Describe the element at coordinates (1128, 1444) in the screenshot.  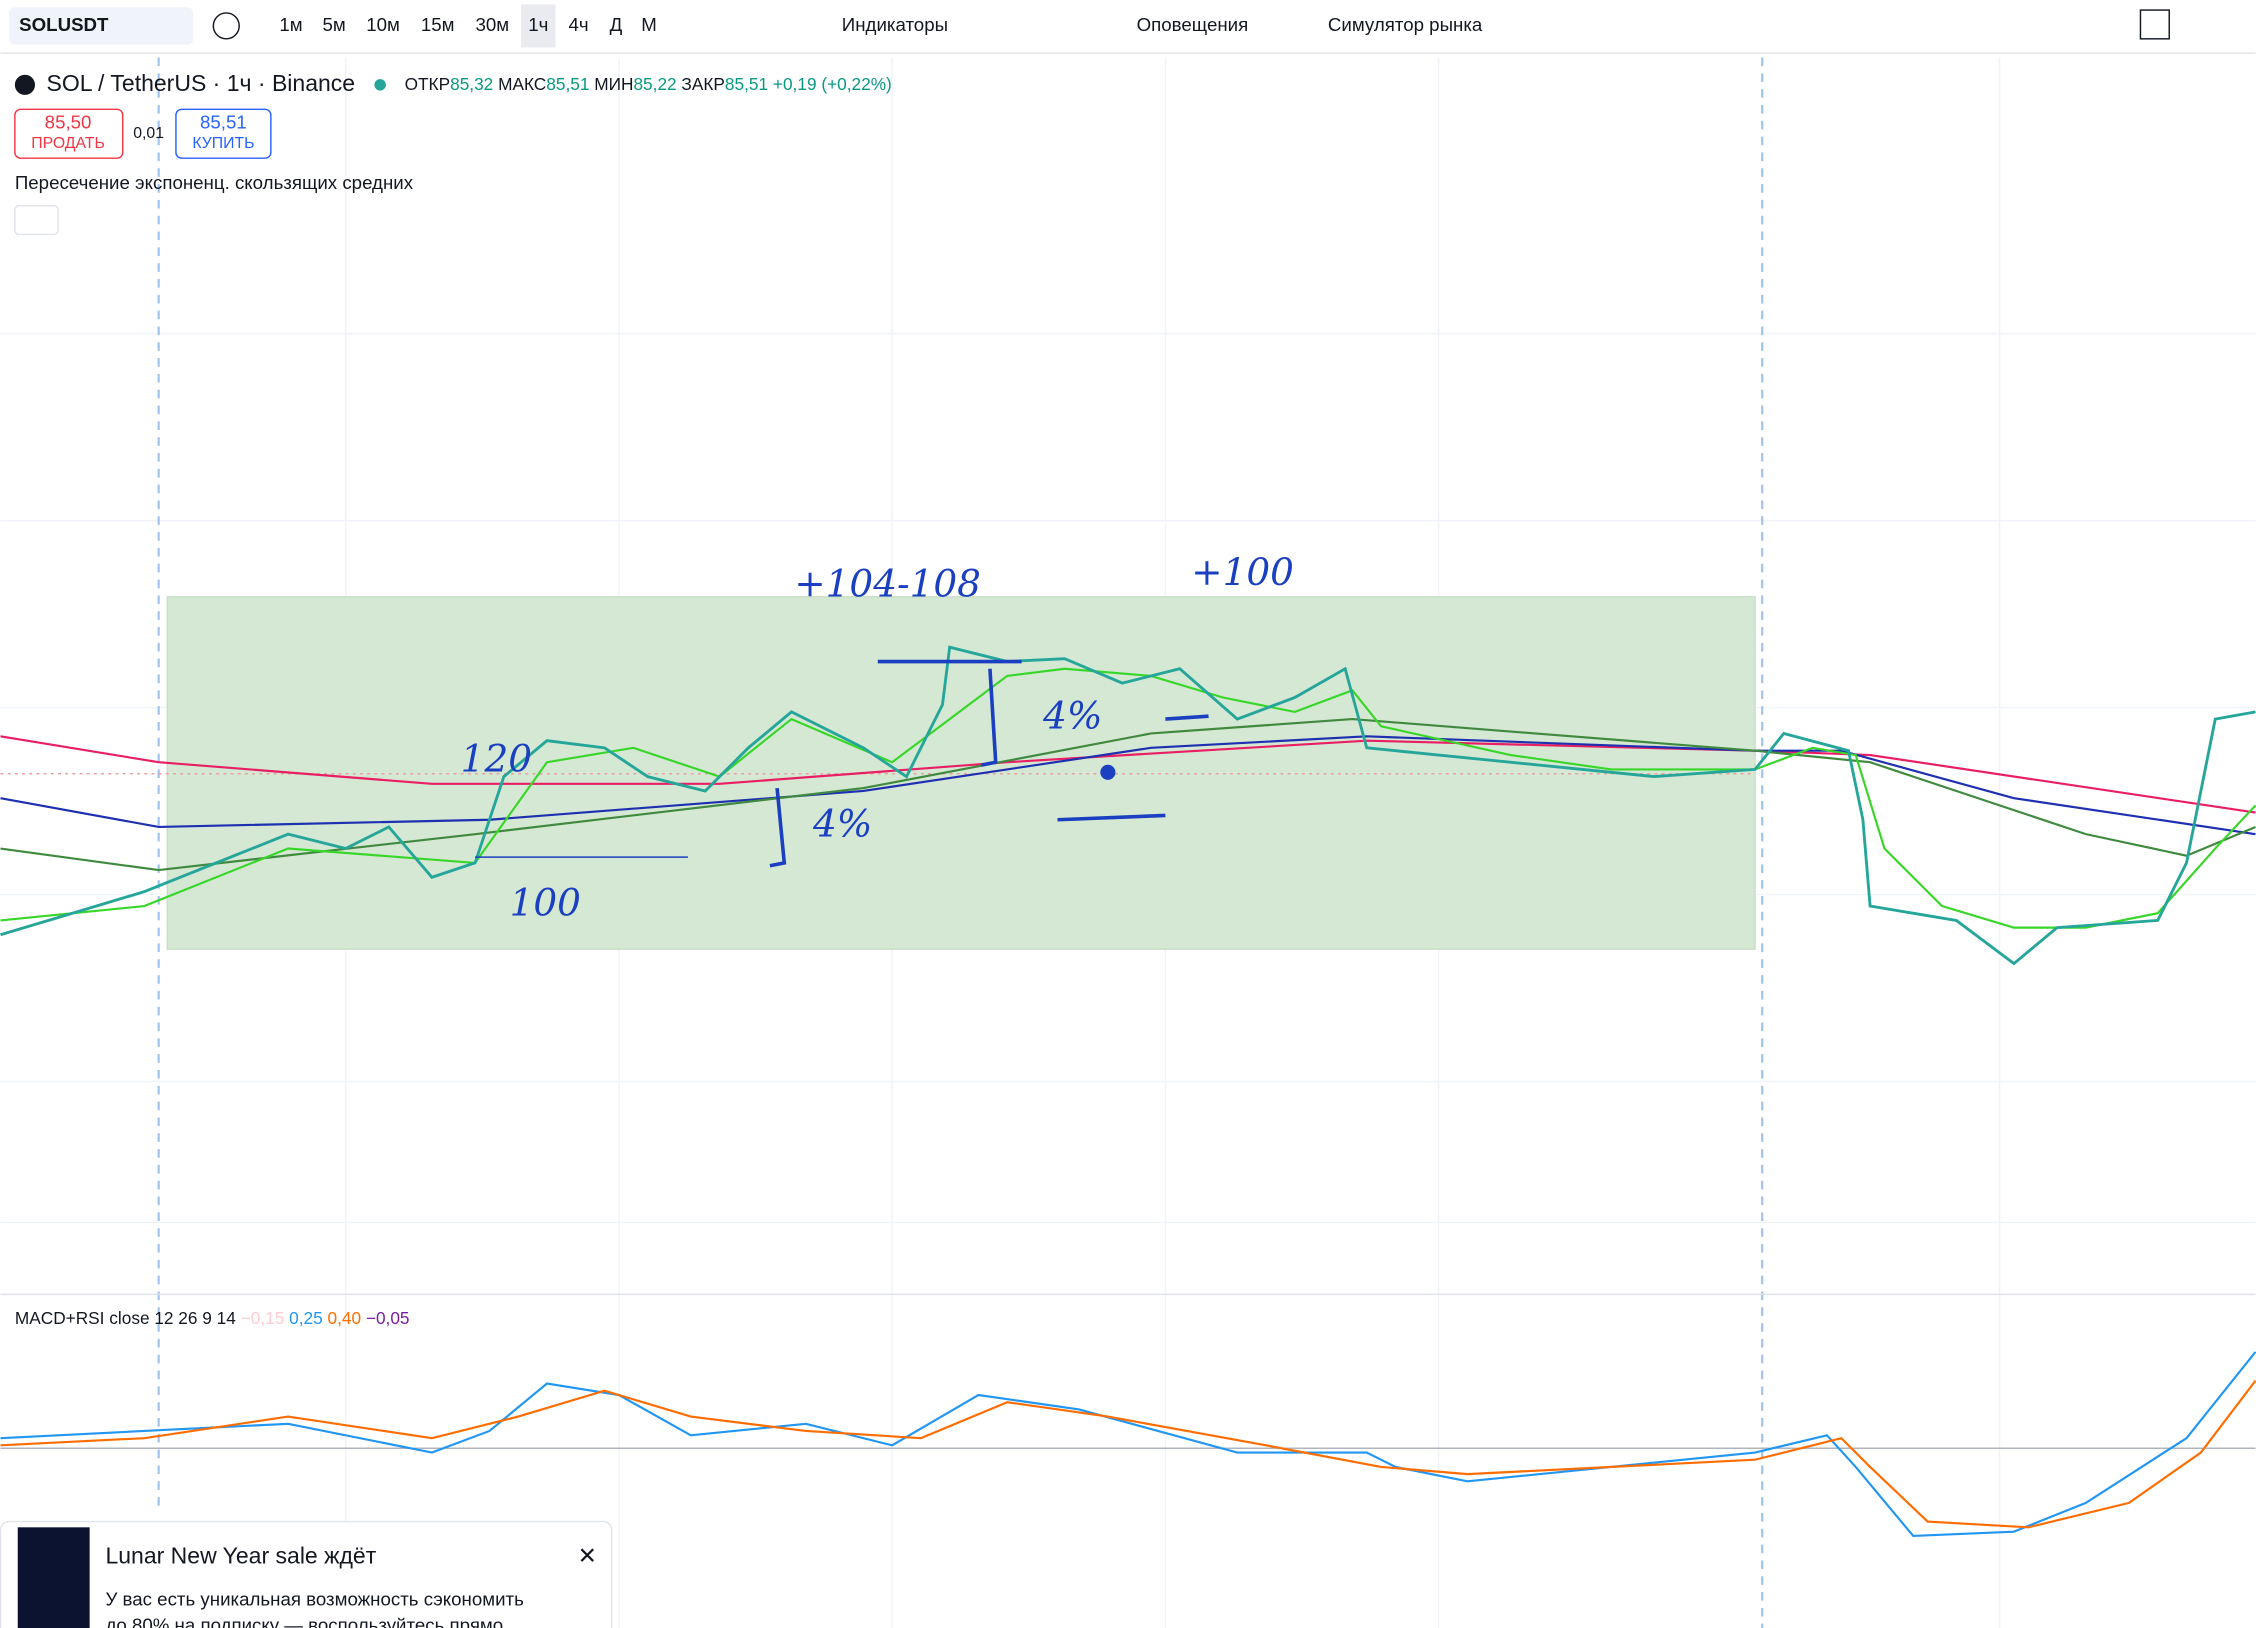
I see `macd-lines` at that location.